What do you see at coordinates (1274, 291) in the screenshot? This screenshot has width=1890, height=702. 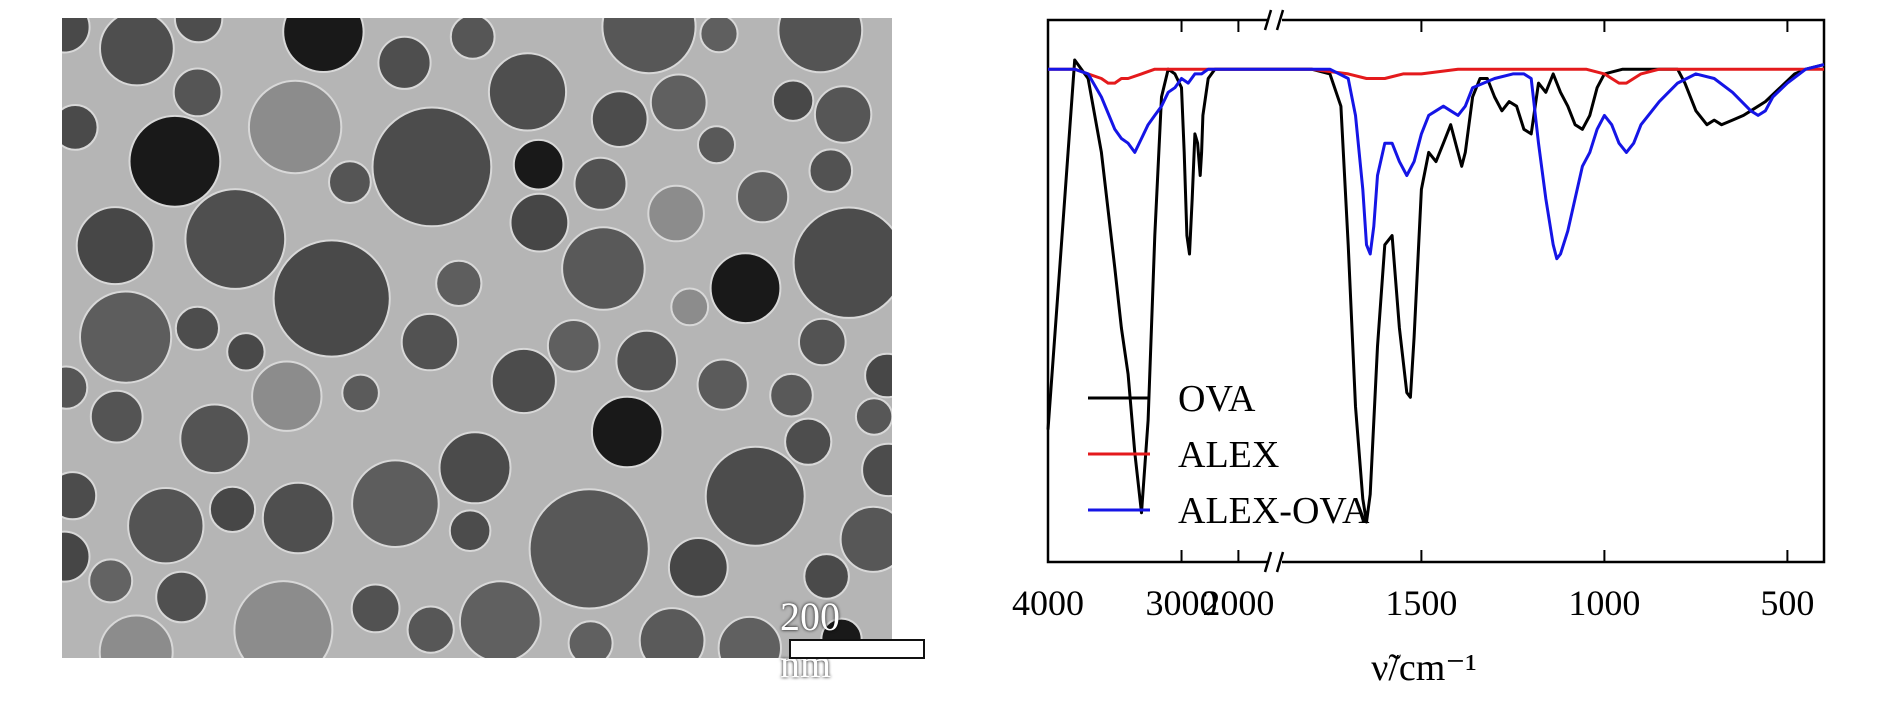 I see `axis-break-marks` at bounding box center [1274, 291].